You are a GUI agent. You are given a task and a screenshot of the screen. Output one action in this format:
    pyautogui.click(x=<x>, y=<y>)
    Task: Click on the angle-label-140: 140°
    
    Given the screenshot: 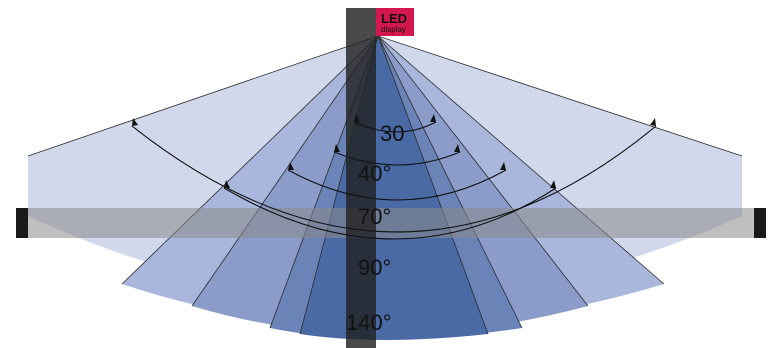 What is the action you would take?
    pyautogui.click(x=369, y=322)
    